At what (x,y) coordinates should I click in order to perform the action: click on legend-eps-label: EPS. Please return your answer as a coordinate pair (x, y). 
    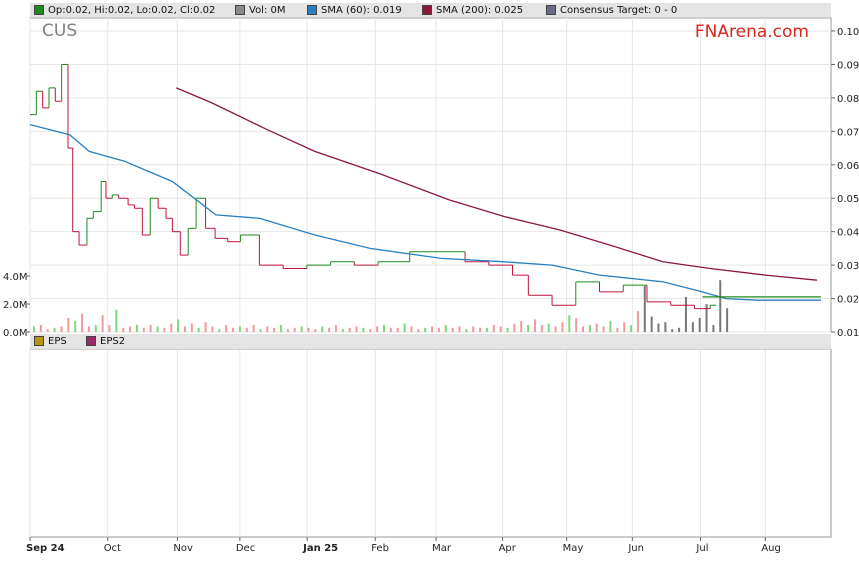
    Looking at the image, I should click on (57, 341).